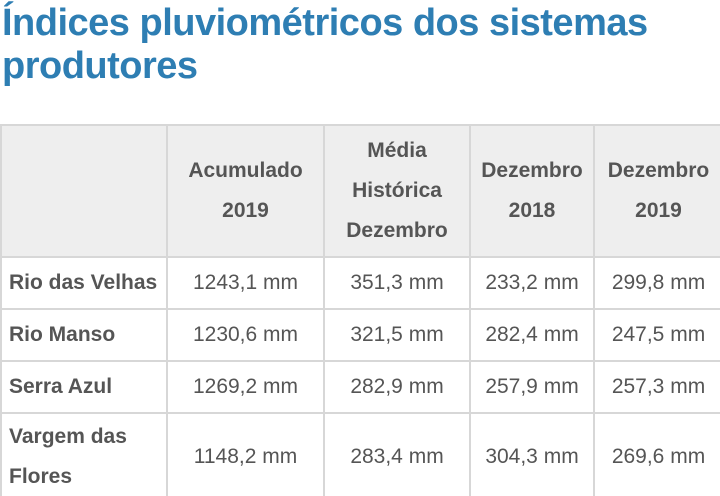  What do you see at coordinates (245, 283) in the screenshot?
I see `table-cell: 1243,1 mm` at bounding box center [245, 283].